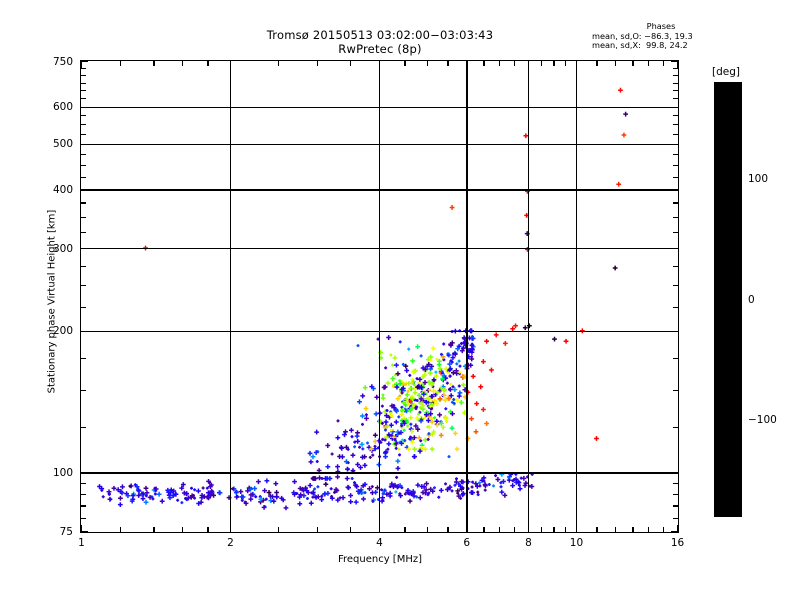 The width and height of the screenshot is (800, 600). Describe the element at coordinates (208, 529) in the screenshot. I see `xtick-minor-1.8` at that location.